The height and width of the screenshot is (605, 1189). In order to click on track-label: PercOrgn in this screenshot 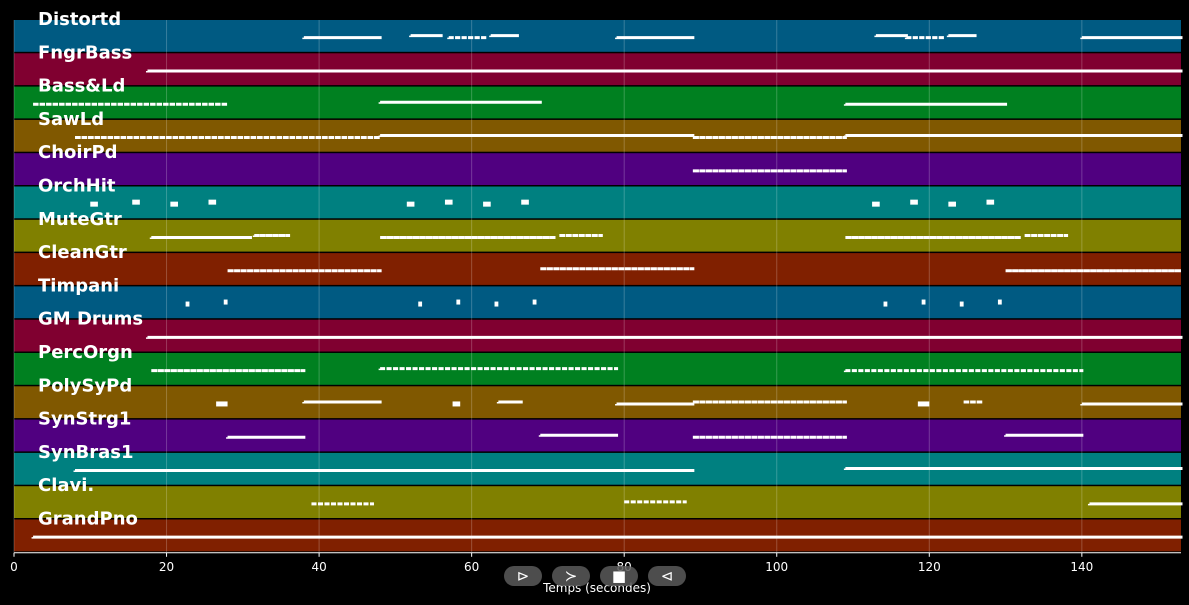, I will do `click(85, 352)`.